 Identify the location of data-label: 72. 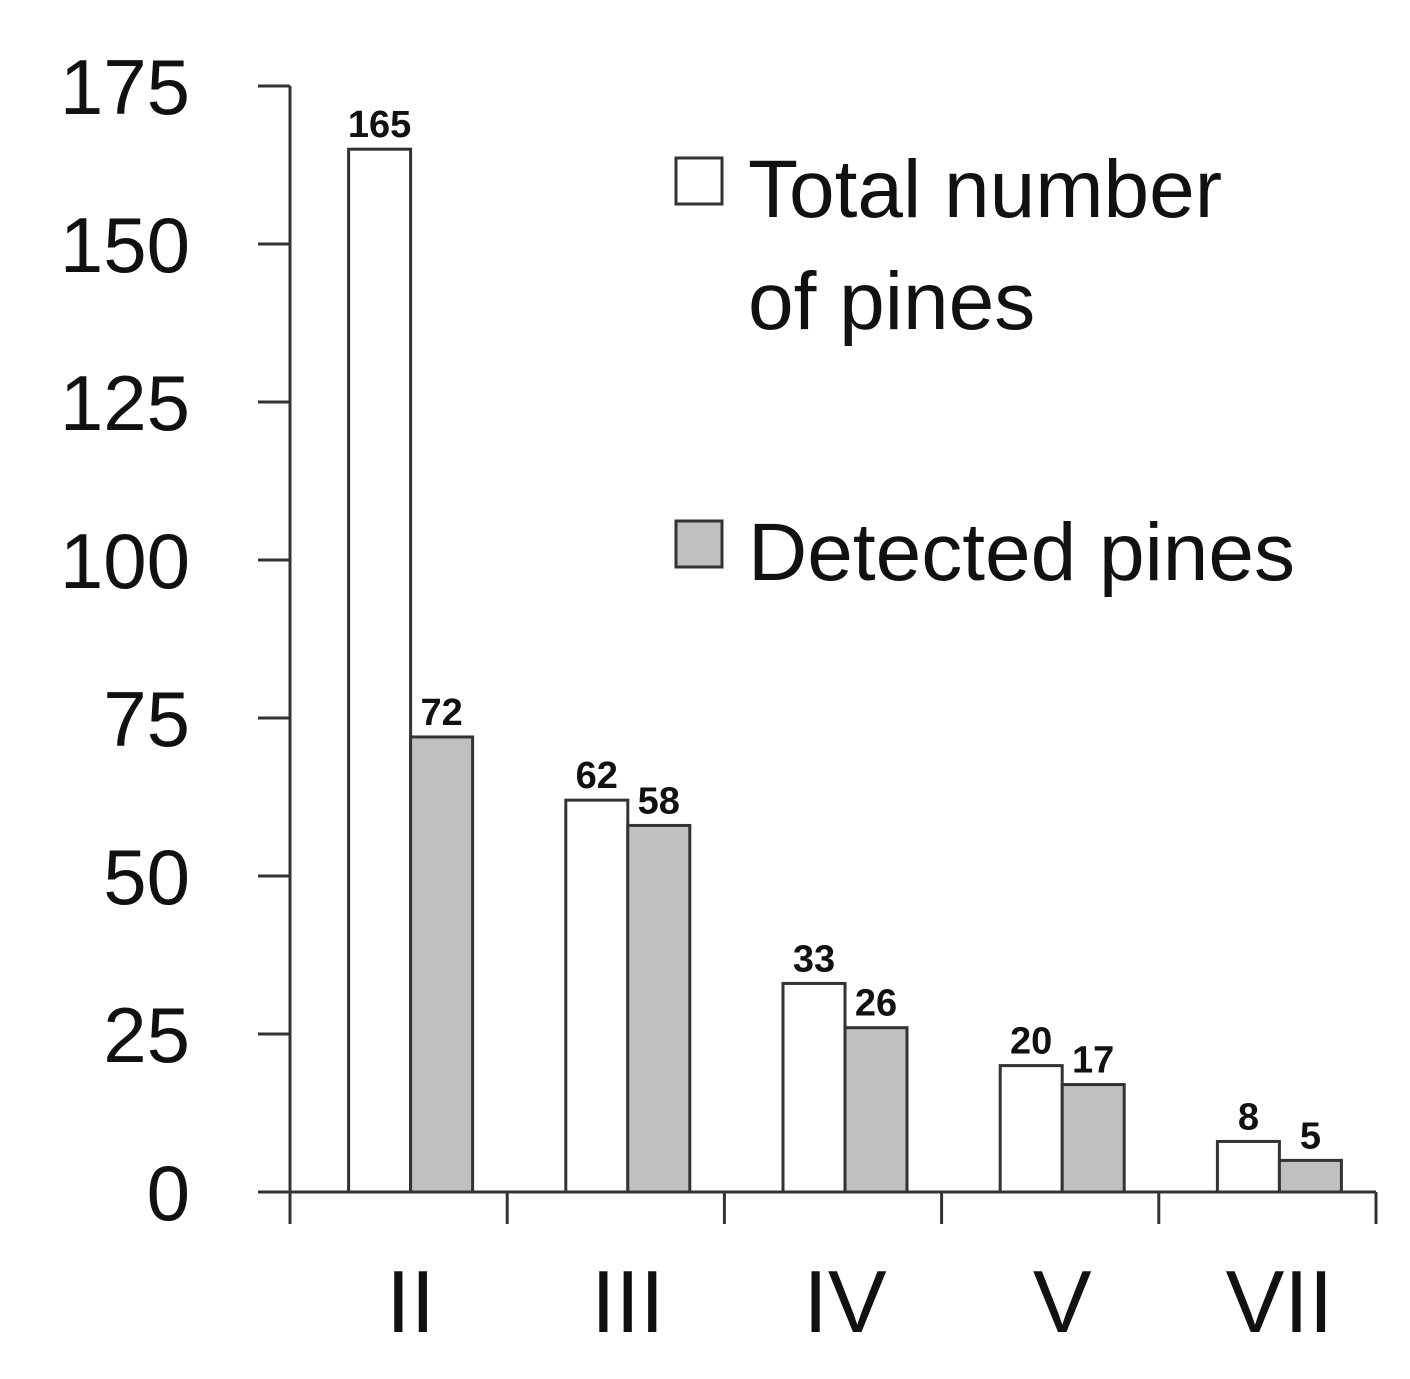
(441, 713).